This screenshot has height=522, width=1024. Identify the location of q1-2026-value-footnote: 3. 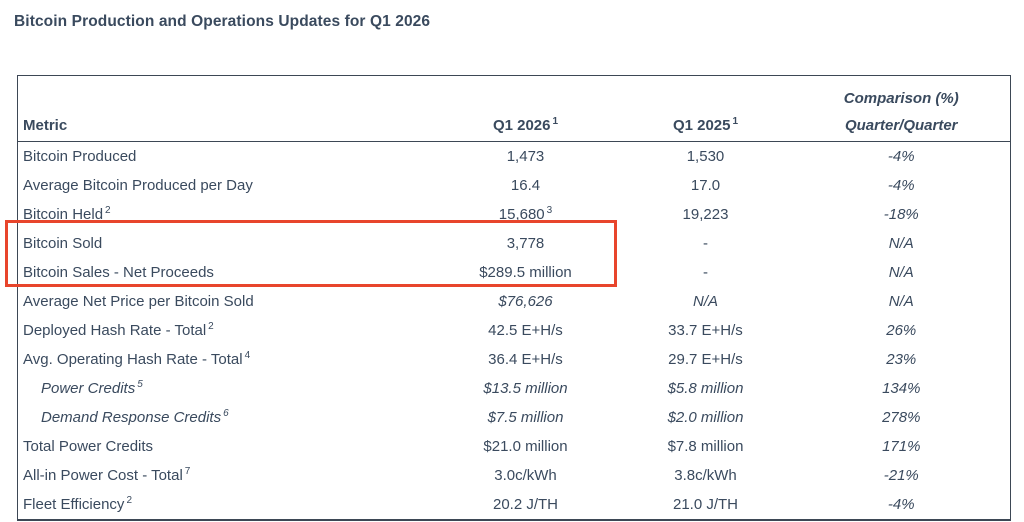
(549, 210).